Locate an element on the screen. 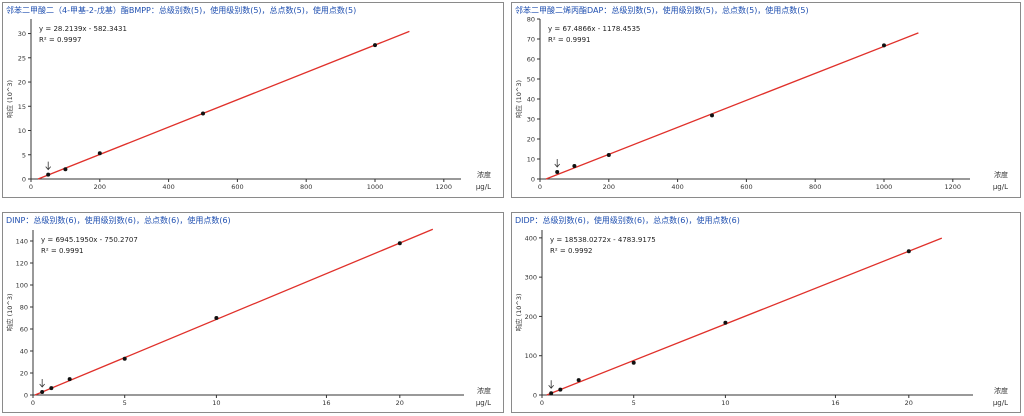 Image resolution: width=1024 pixels, height=416 pixels. x-tick-label: 16 is located at coordinates (835, 403).